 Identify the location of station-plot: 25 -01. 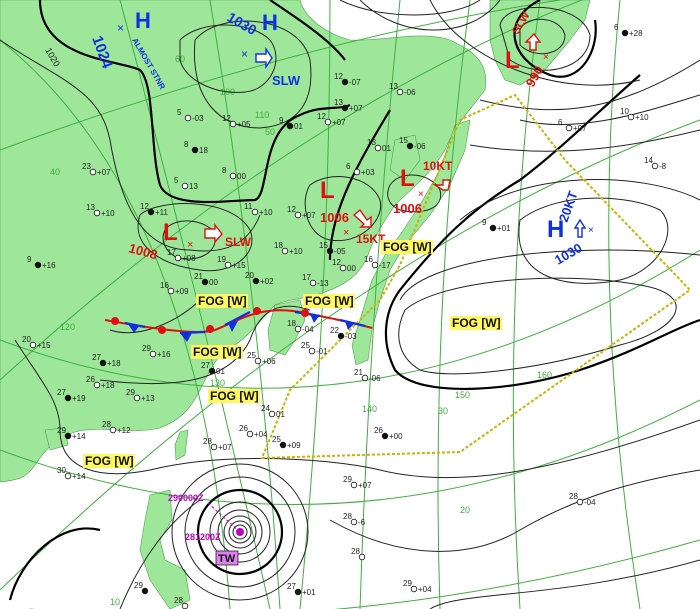
(314, 348).